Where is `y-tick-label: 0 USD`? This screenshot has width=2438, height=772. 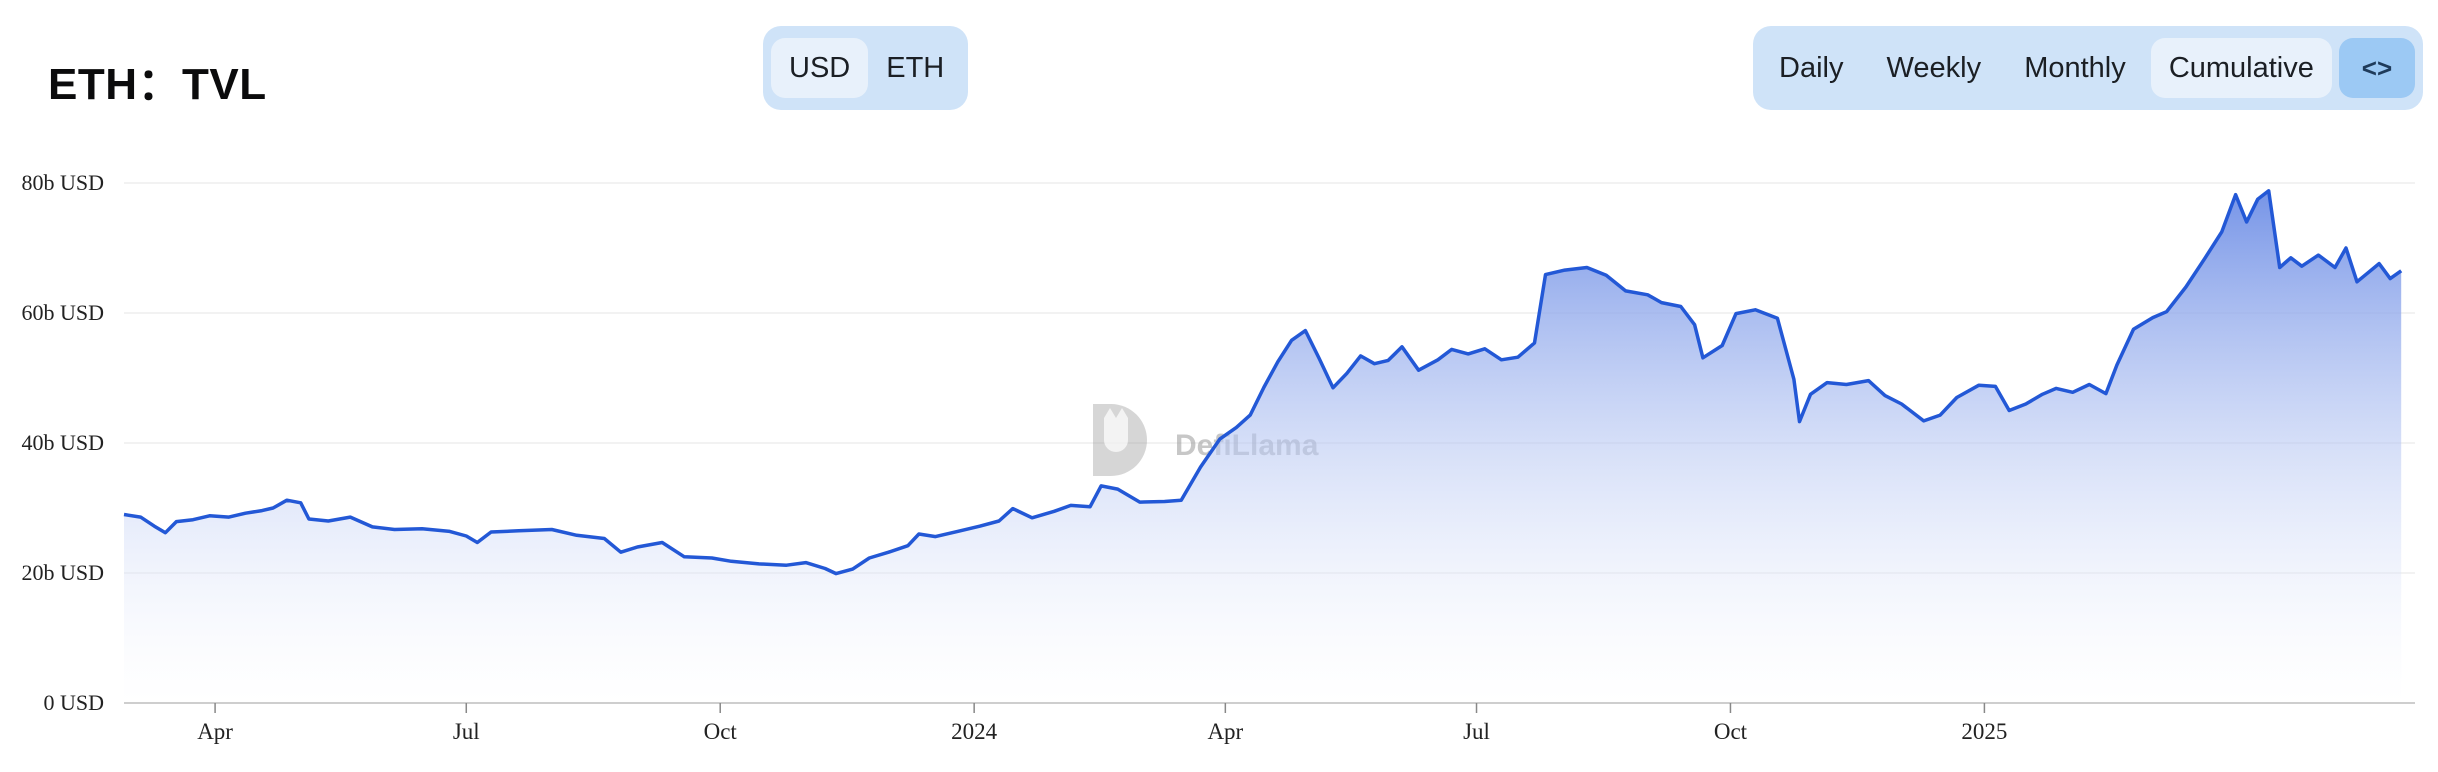 y-tick-label: 0 USD is located at coordinates (73, 702).